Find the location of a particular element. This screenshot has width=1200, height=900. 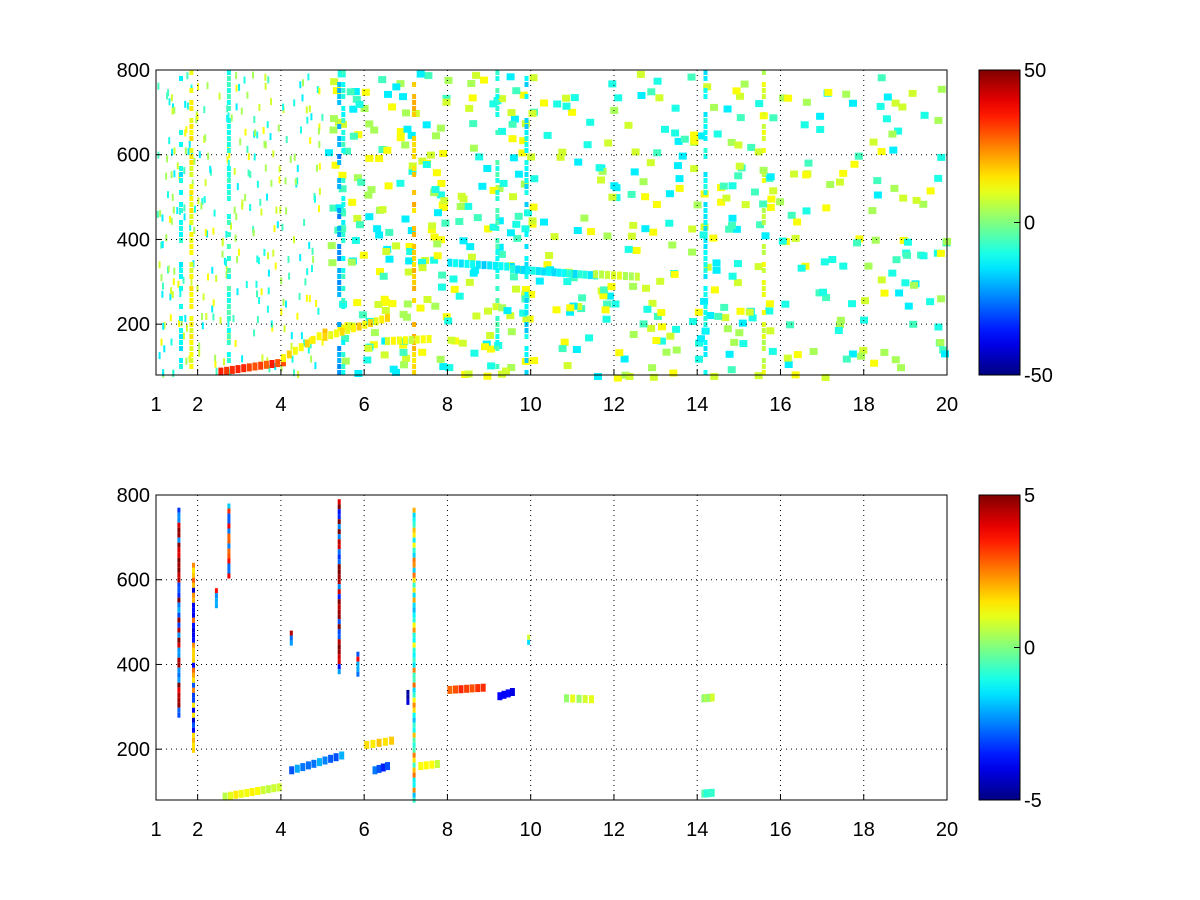

colorbar-gradient is located at coordinates (999, 222).